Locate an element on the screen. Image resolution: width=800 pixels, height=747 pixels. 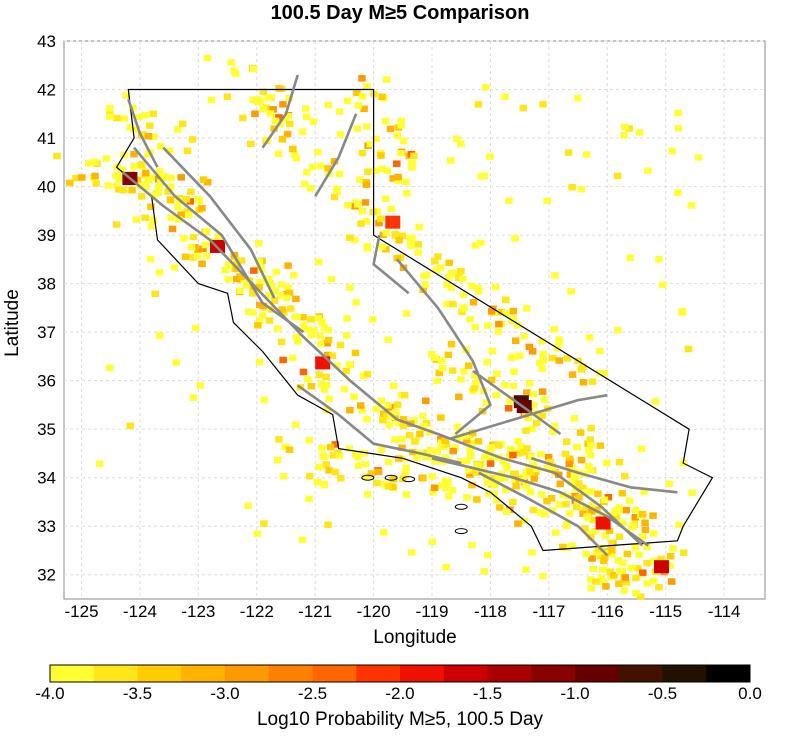
island-outline is located at coordinates (461, 531).